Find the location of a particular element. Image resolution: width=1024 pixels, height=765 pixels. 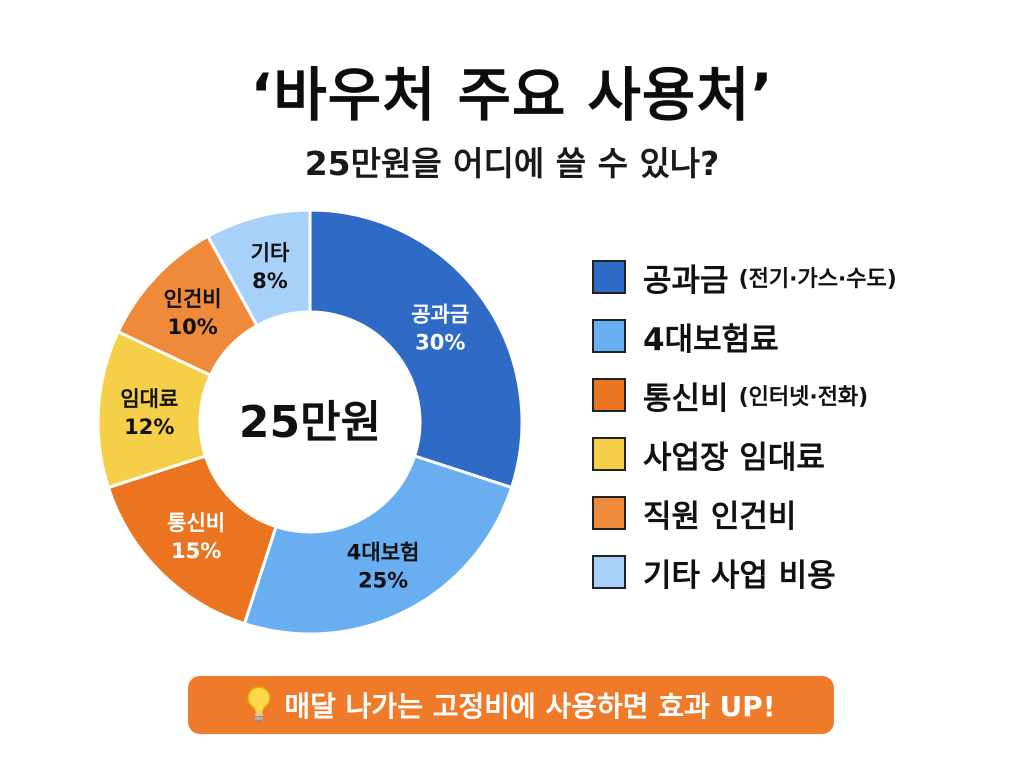

slice-label-2: 통신비 is located at coordinates (196, 523).